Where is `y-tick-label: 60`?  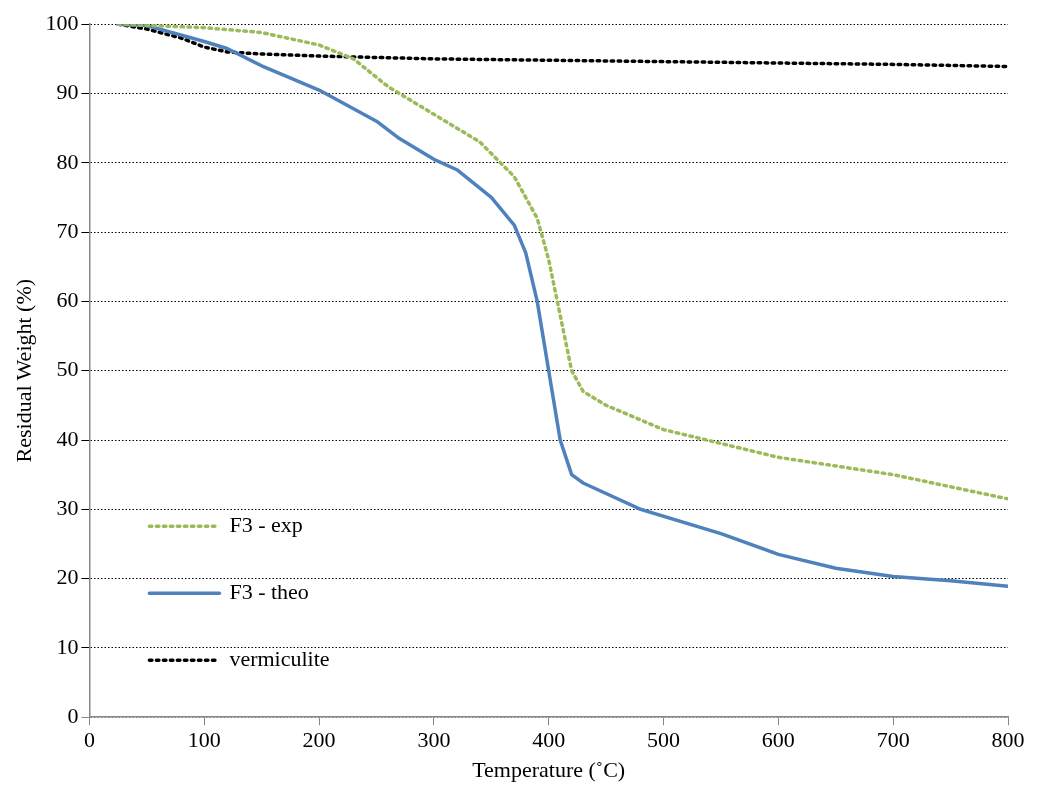
y-tick-label: 60 is located at coordinates (67, 300).